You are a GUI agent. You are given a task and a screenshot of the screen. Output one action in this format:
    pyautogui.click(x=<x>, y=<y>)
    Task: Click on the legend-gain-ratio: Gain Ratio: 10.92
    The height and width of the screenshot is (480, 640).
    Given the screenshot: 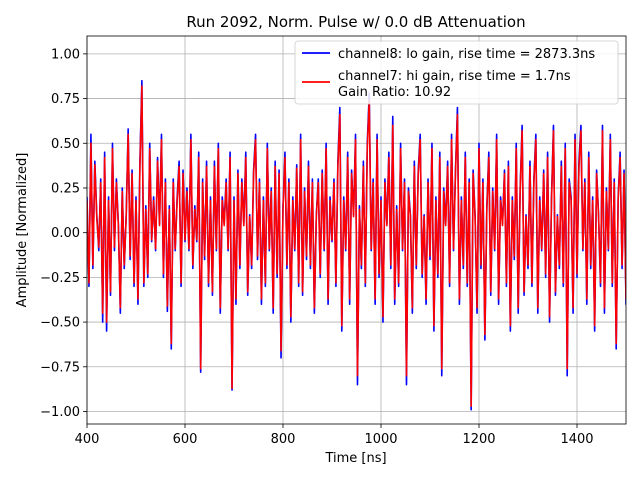 What is the action you would take?
    pyautogui.click(x=394, y=92)
    